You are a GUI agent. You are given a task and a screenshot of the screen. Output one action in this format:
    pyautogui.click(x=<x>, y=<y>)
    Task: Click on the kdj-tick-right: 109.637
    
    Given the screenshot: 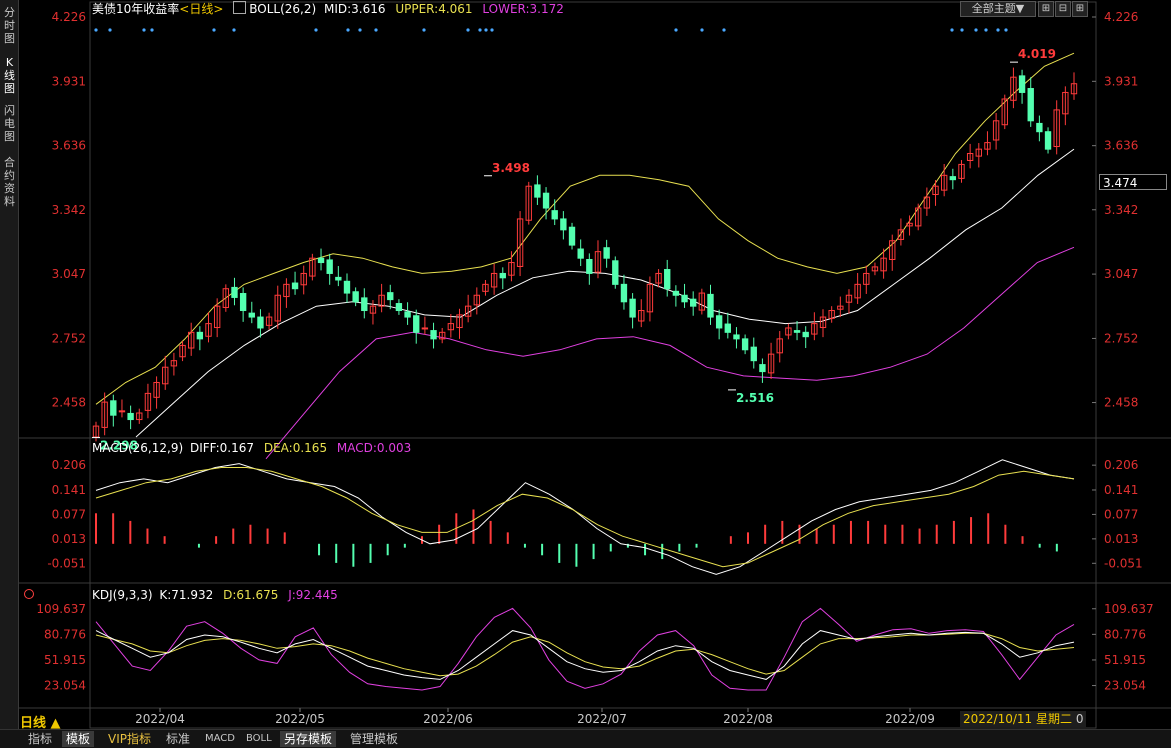 What is the action you would take?
    pyautogui.click(x=1129, y=609)
    